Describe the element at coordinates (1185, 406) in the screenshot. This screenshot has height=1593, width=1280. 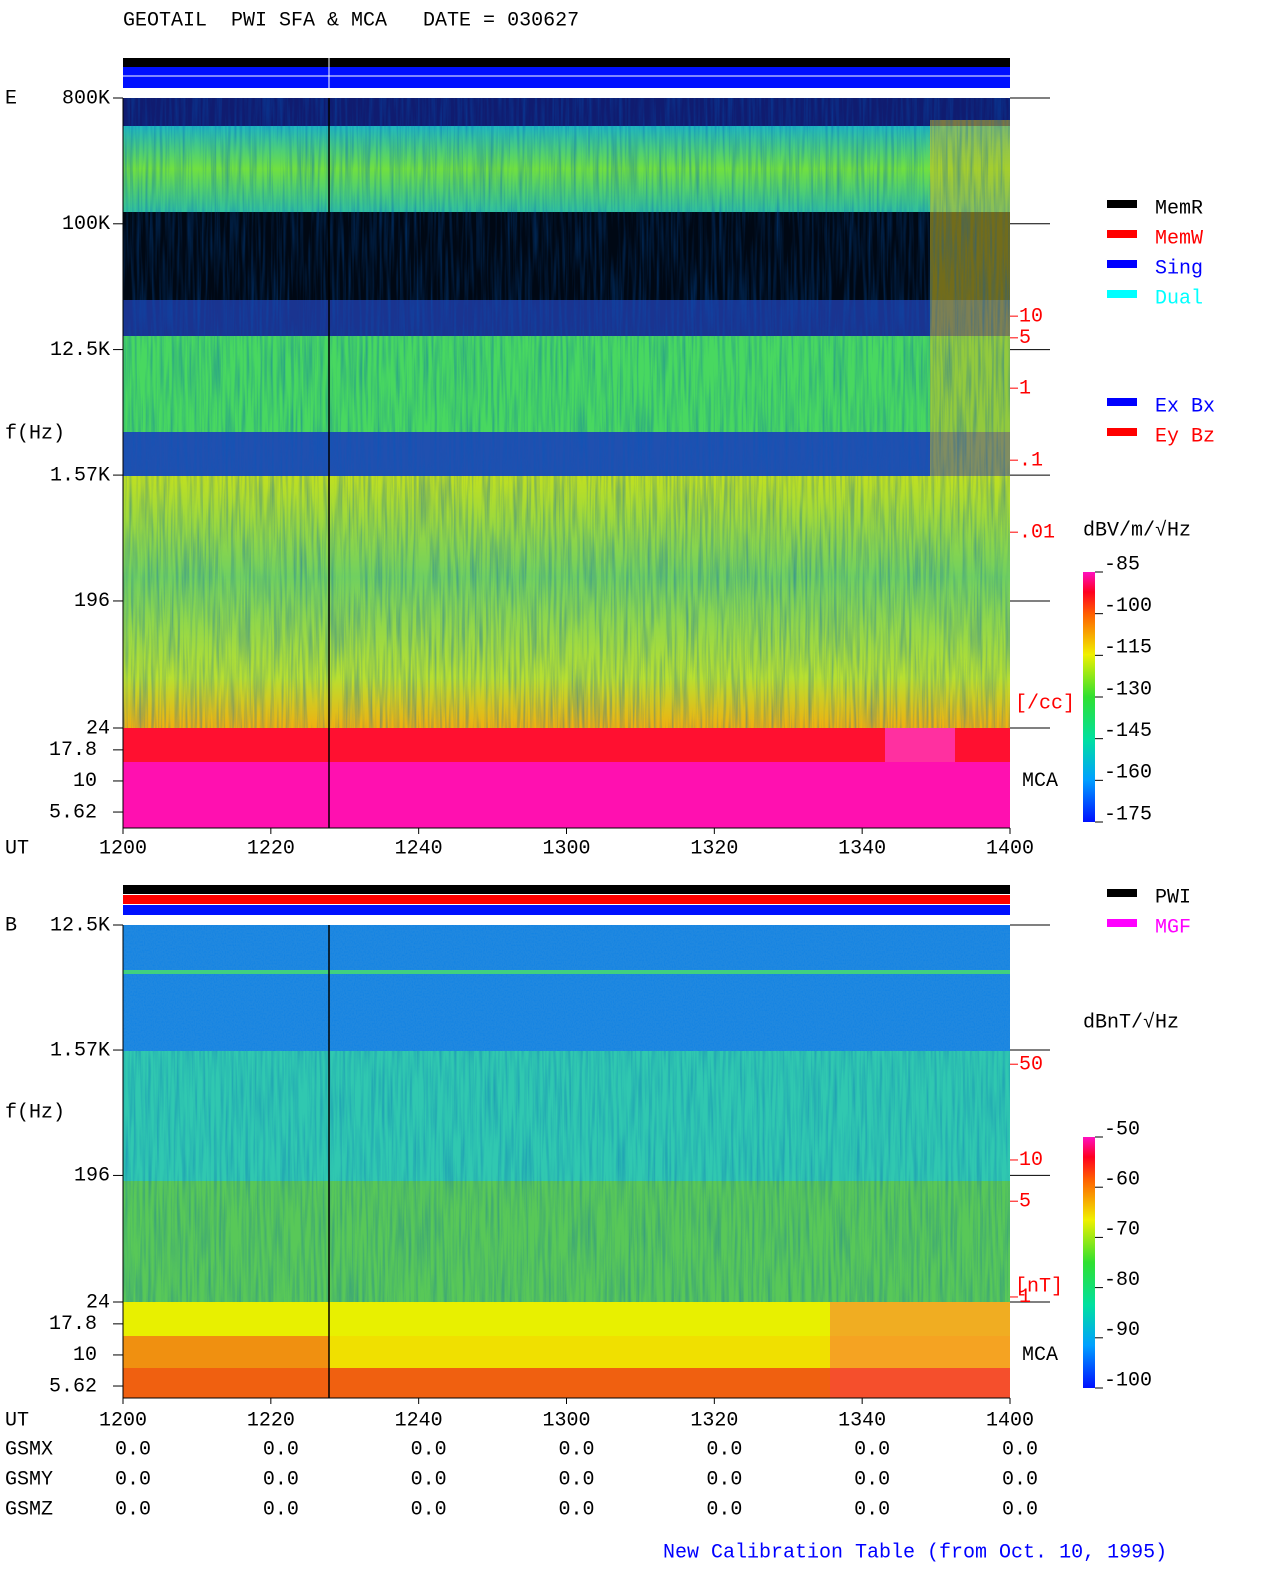
I see `legend-label: Ex Bx` at that location.